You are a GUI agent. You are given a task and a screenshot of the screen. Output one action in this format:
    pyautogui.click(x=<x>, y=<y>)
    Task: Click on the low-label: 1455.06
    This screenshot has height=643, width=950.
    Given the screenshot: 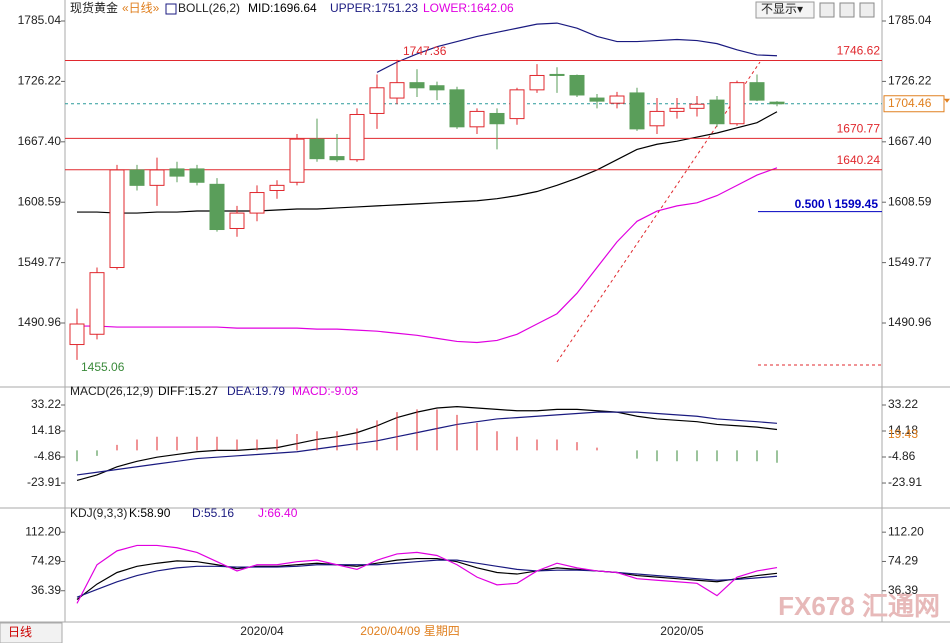 What is the action you would take?
    pyautogui.click(x=103, y=367)
    